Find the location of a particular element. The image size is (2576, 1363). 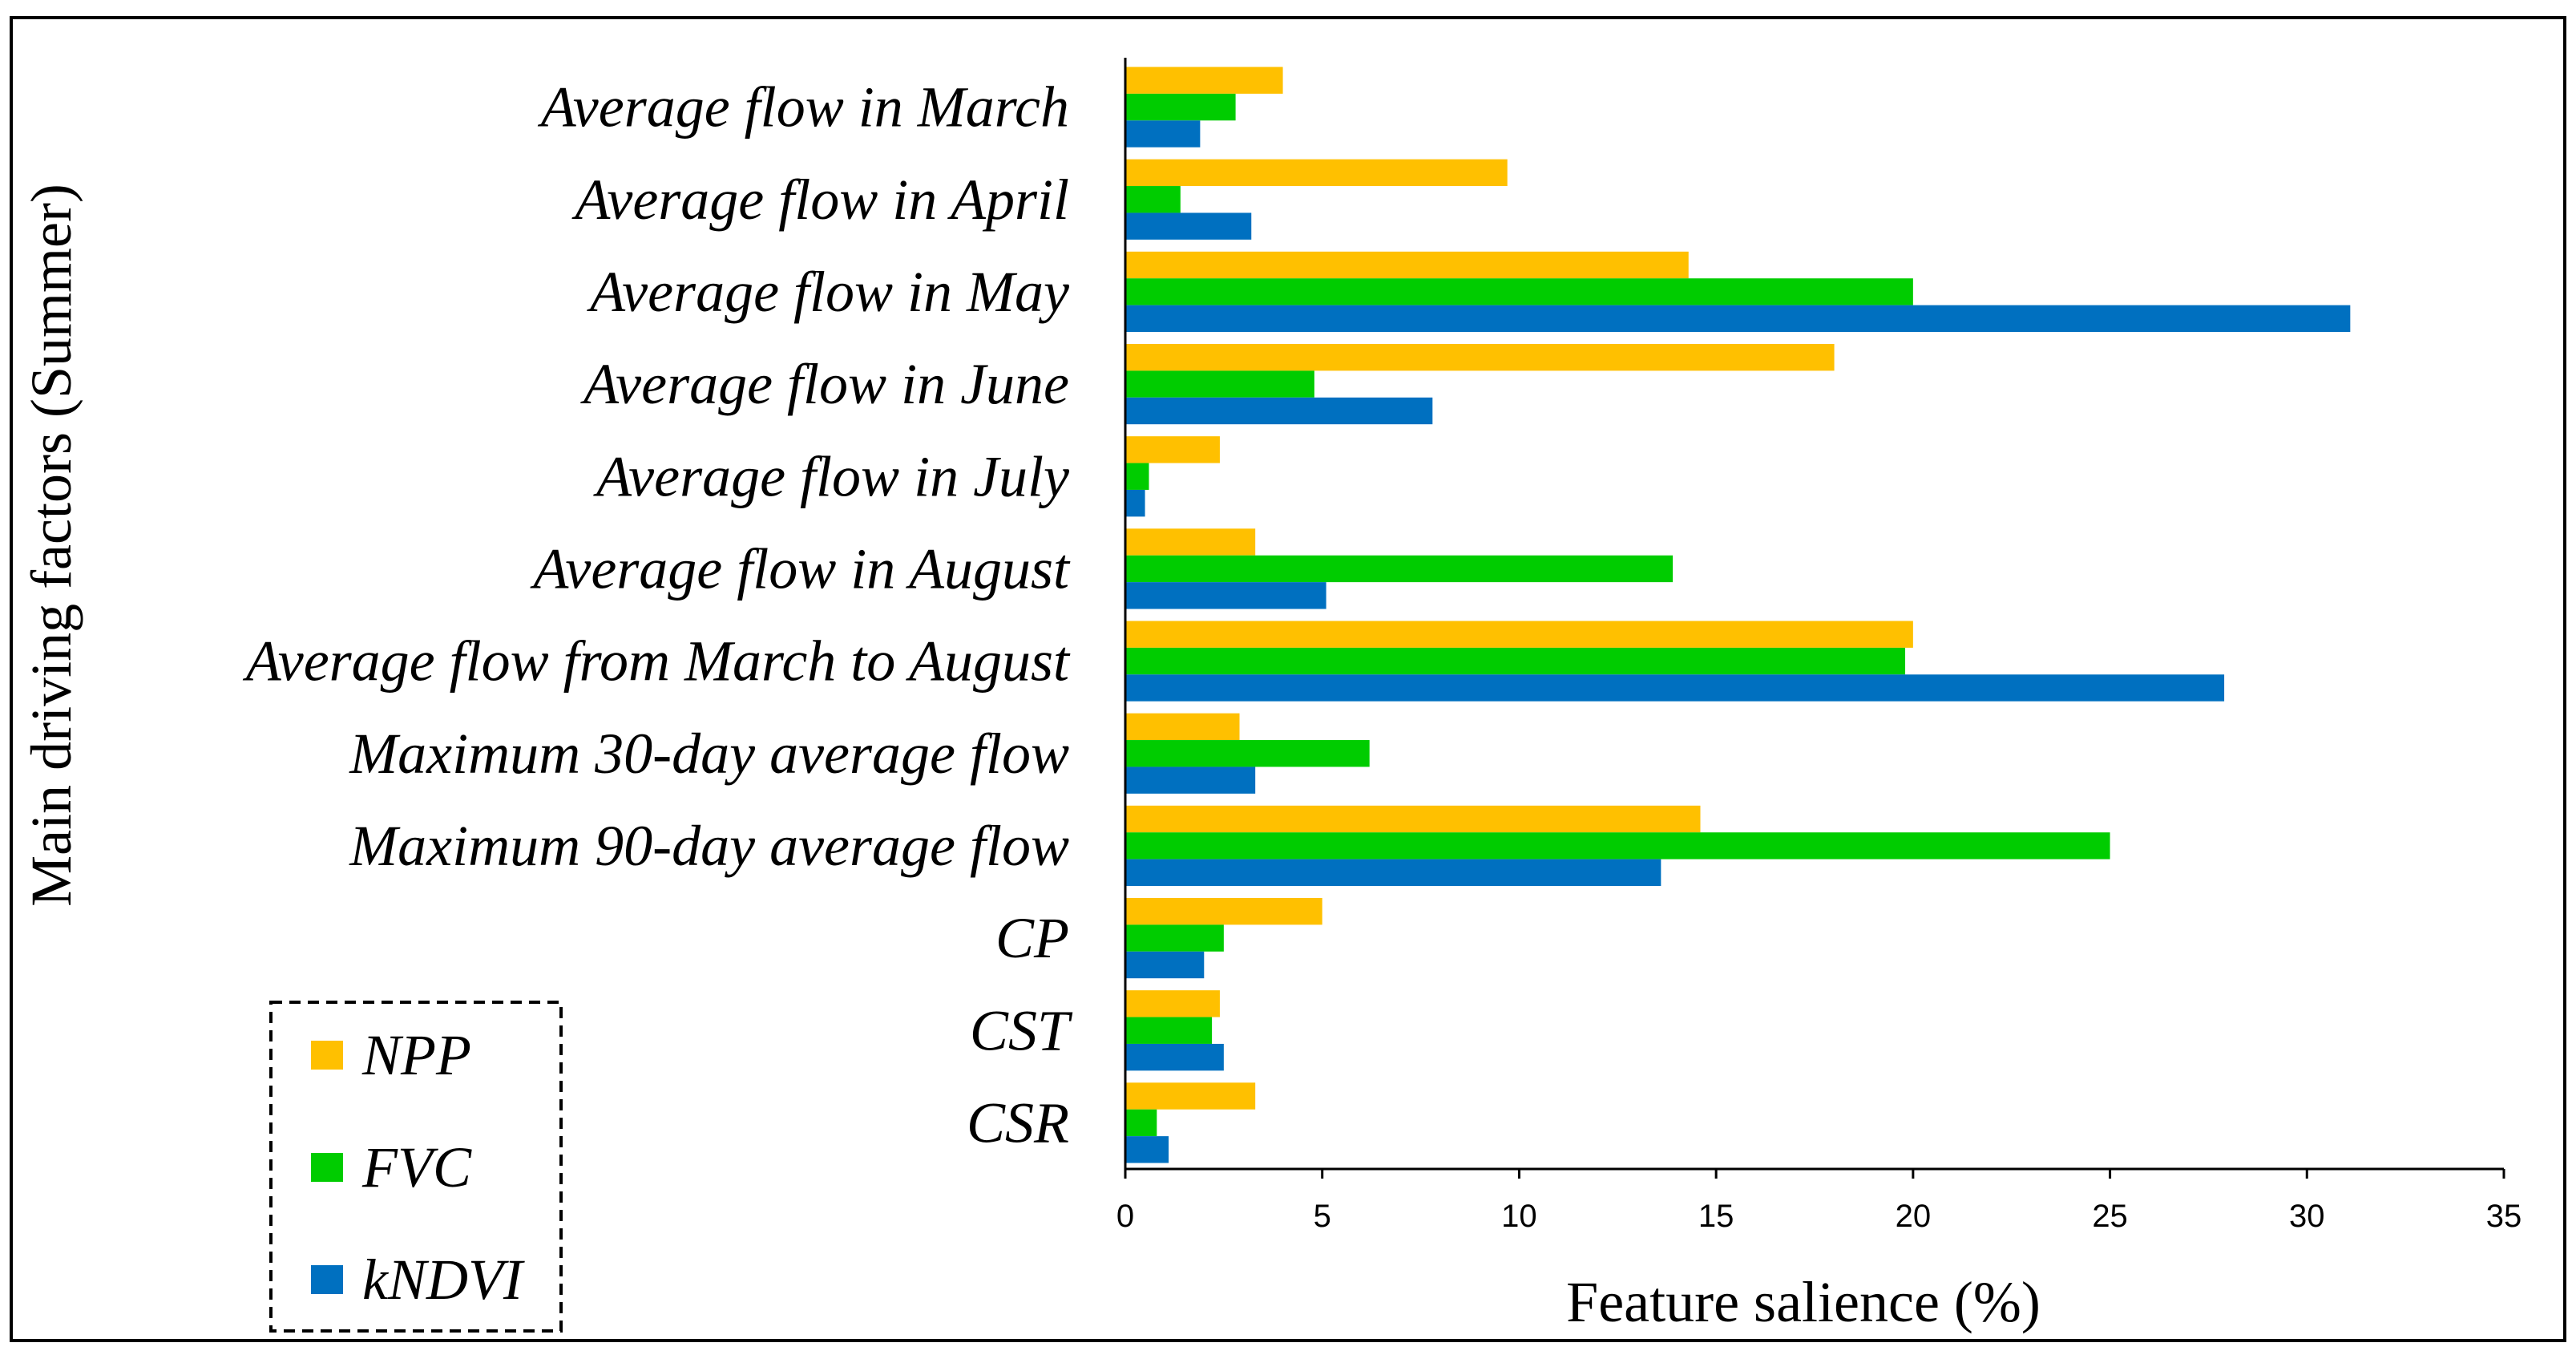

legend-label-kndvi: kNDVI is located at coordinates (443, 1280).